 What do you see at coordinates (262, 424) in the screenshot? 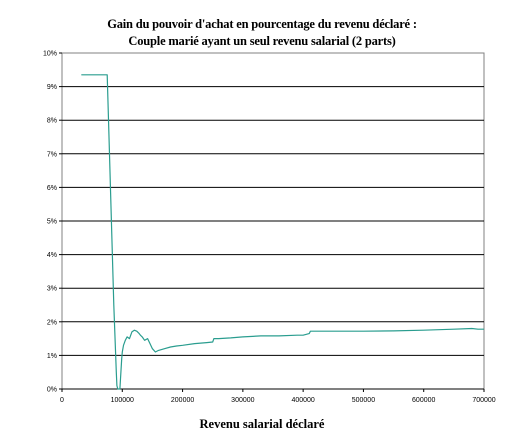
I see `x-axis-label: Revenu salarial déclaré` at bounding box center [262, 424].